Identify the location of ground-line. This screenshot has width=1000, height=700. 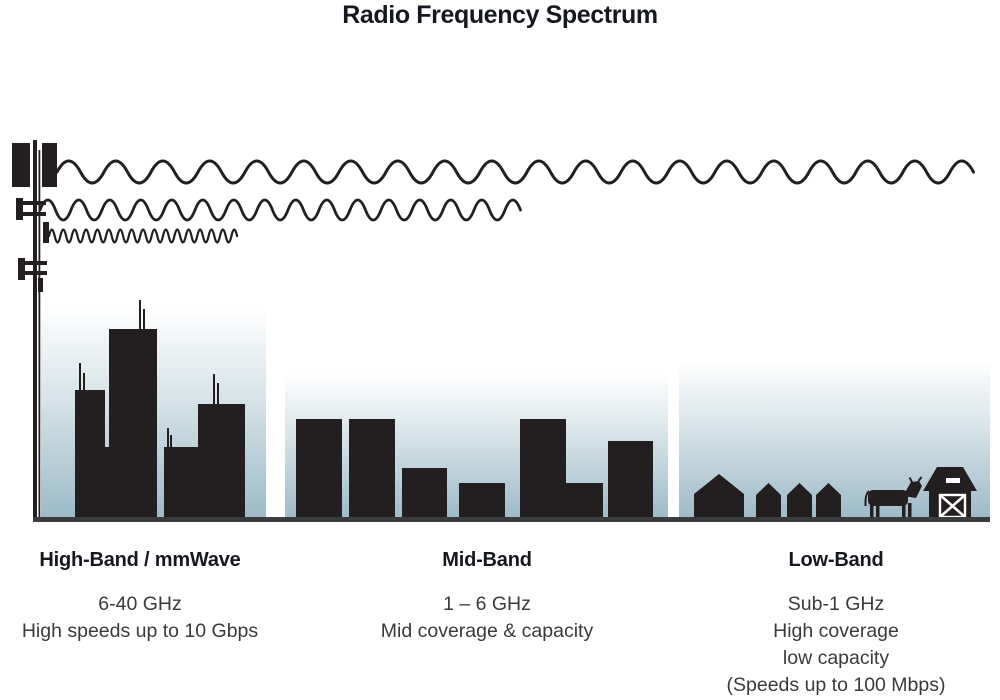
(511, 519).